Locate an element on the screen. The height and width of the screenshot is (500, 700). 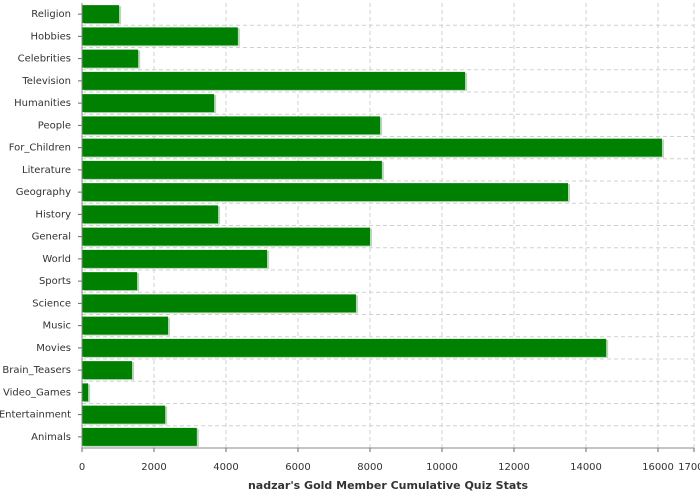
y-tick-label: Hobbies is located at coordinates (51, 36).